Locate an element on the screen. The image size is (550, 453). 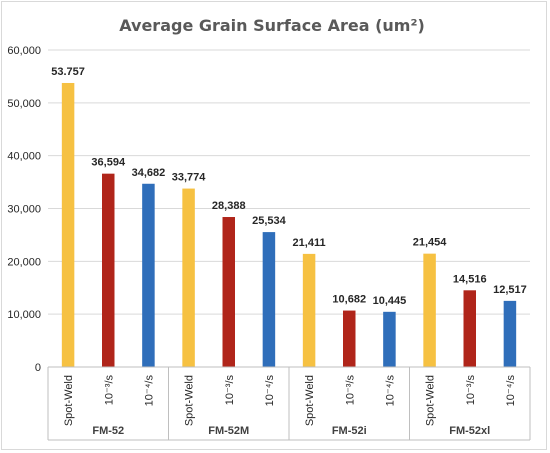
y-tick-label: 0 is located at coordinates (38, 368).